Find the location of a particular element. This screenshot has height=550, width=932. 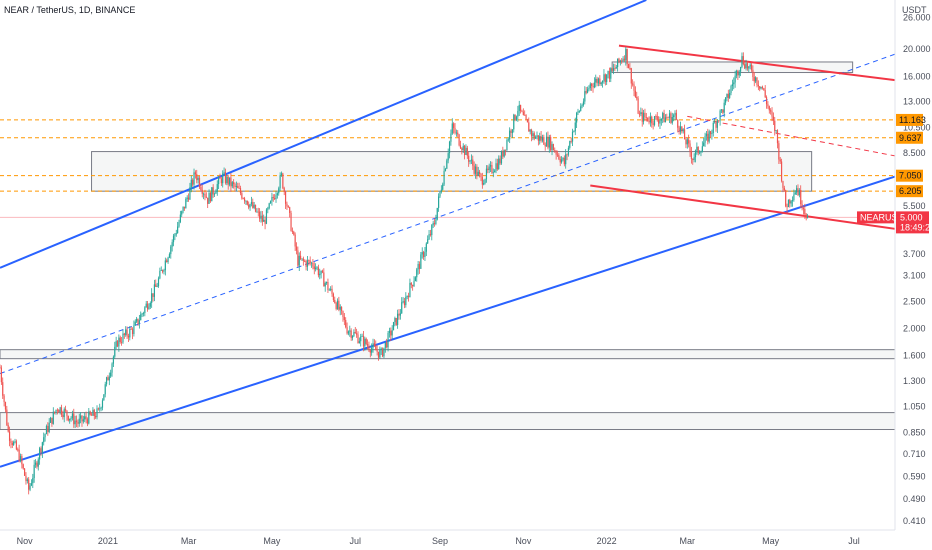

price-tick-label: 3.700 is located at coordinates (914, 254).